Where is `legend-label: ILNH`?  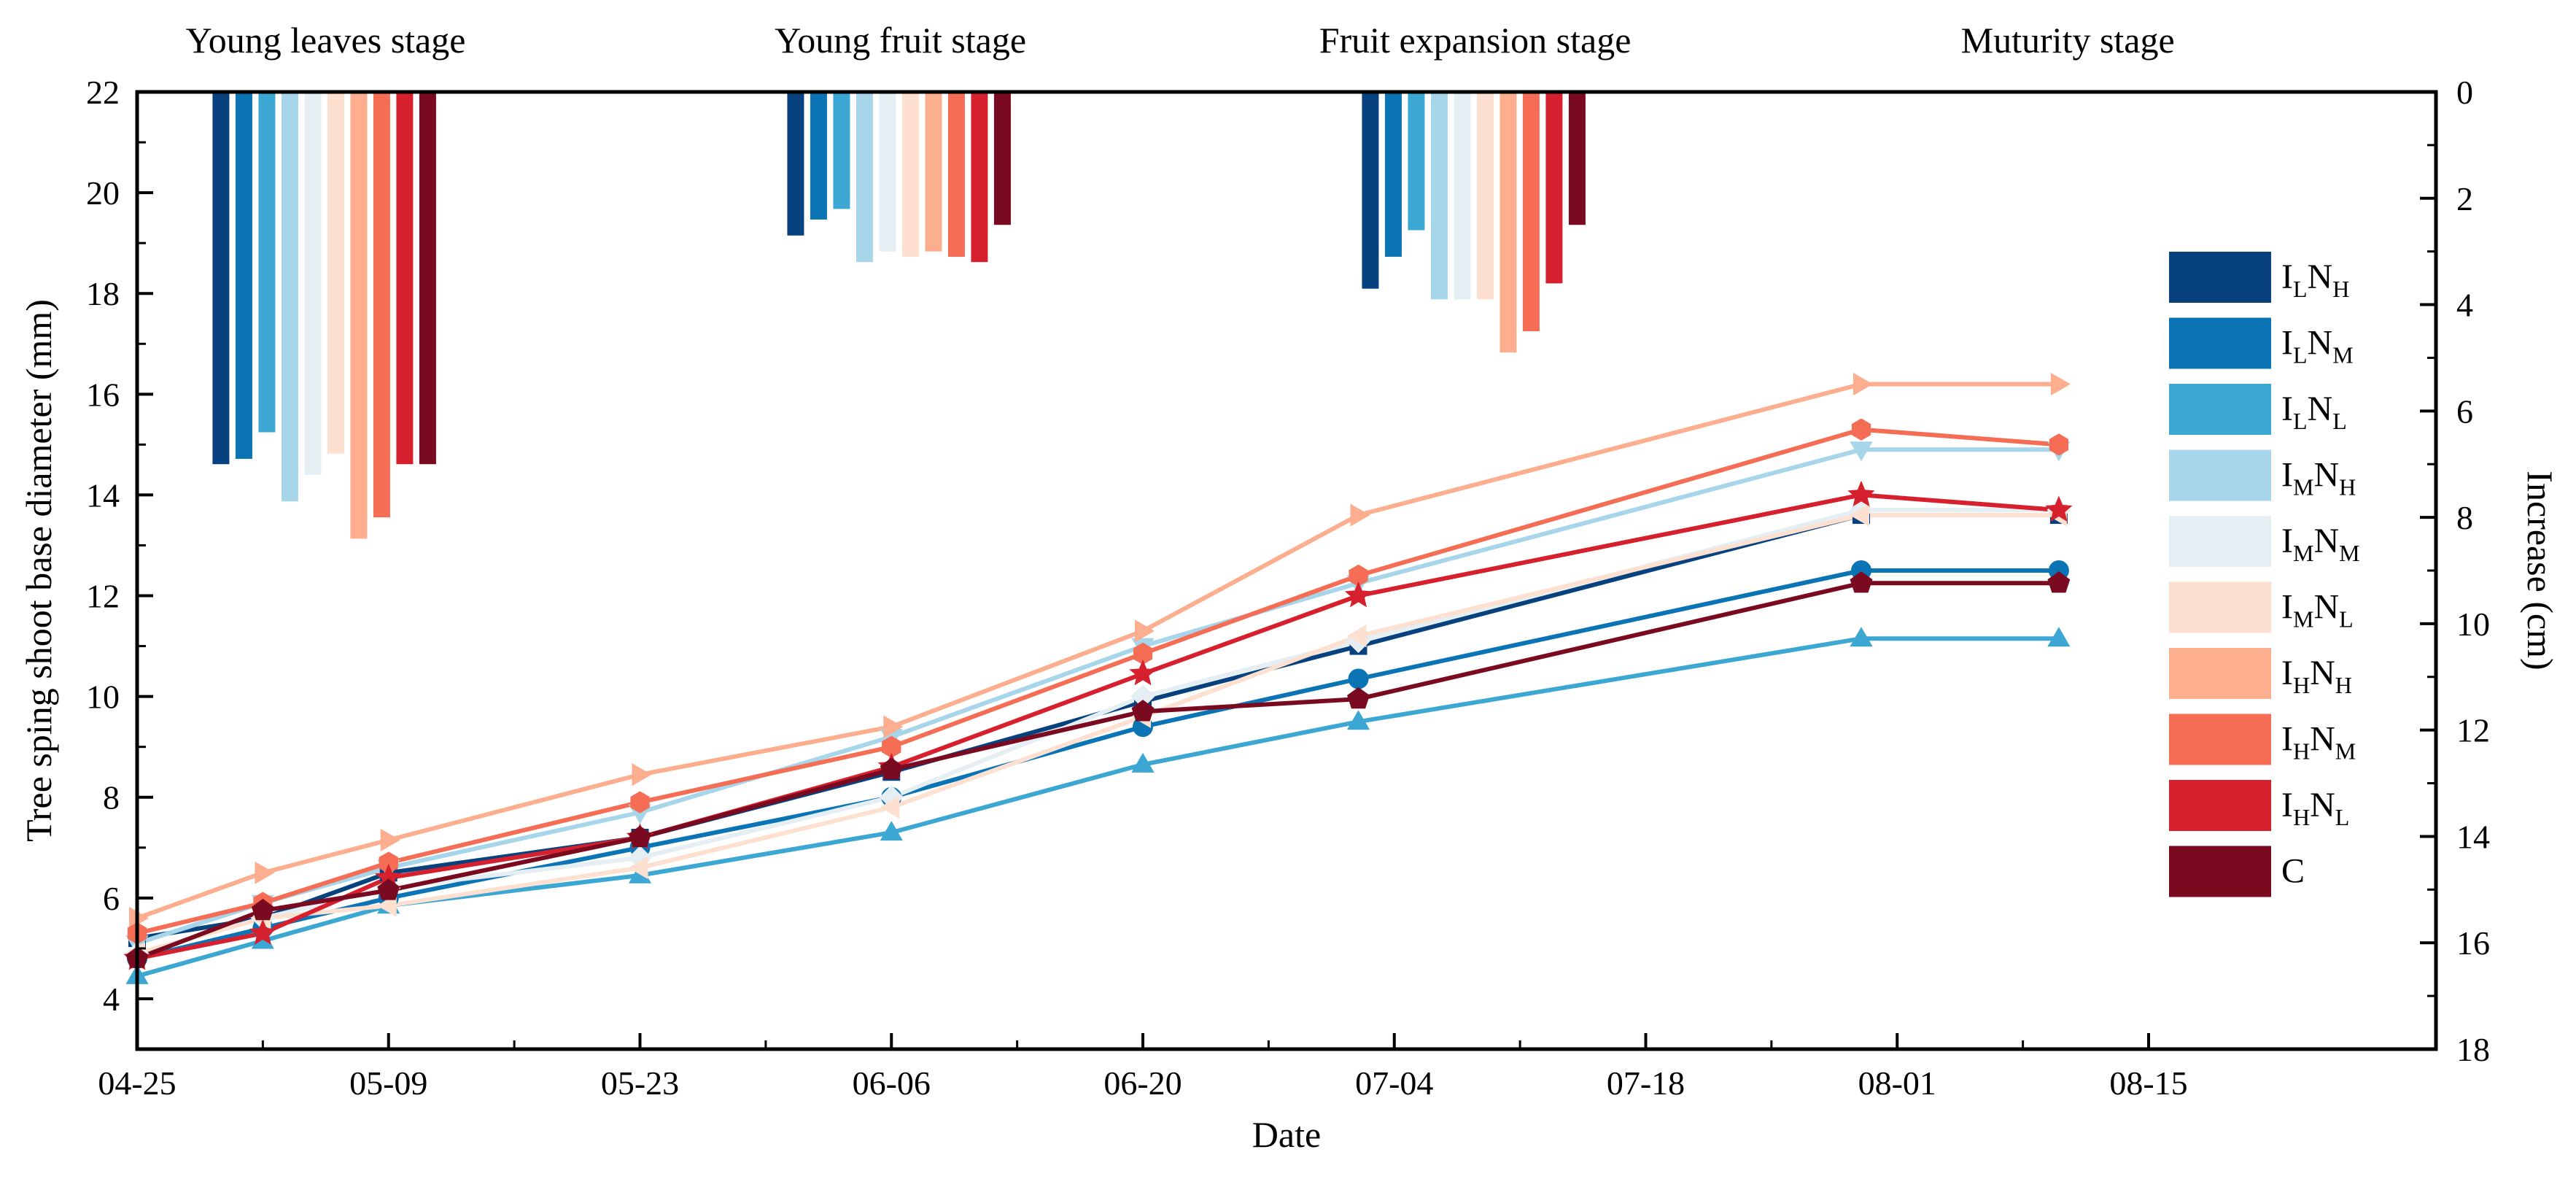
legend-label: ILNH is located at coordinates (2315, 280).